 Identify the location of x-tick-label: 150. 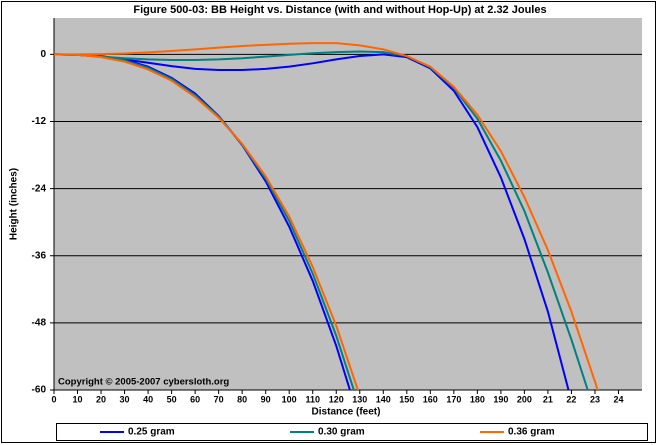
(406, 399).